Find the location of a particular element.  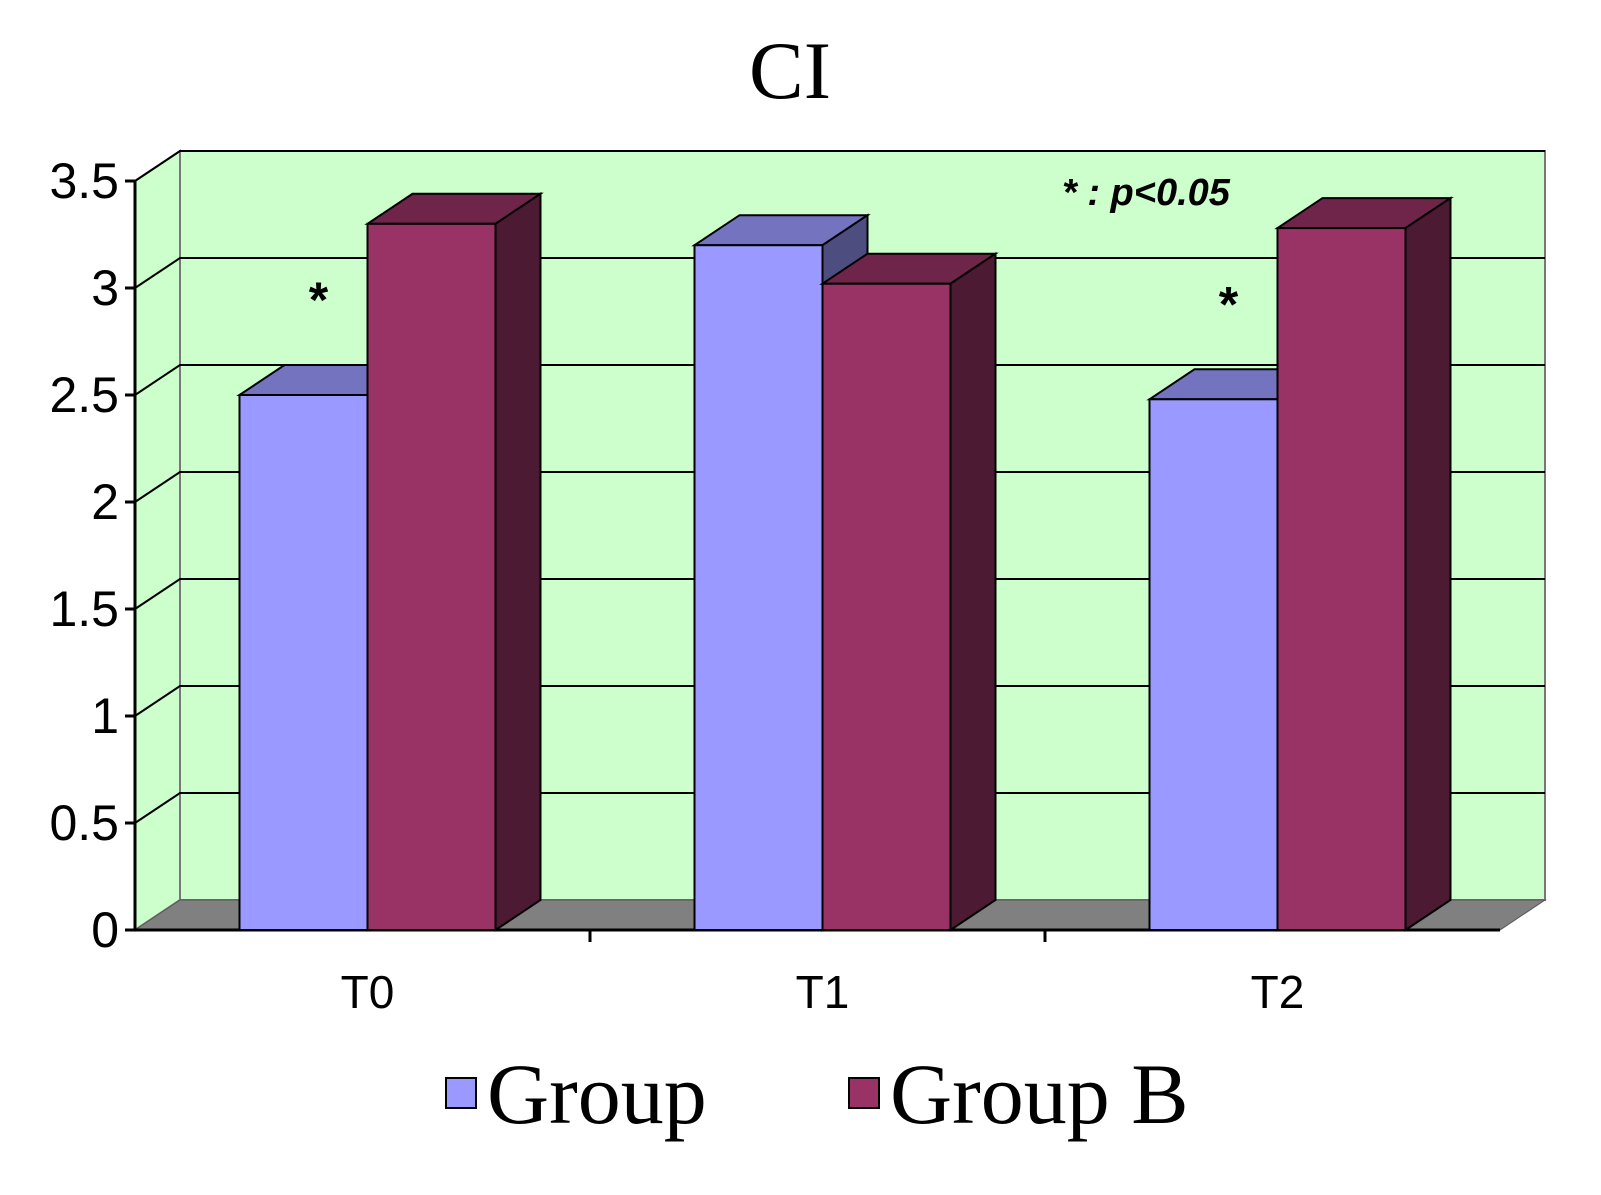

legend-label-group: Group is located at coordinates (597, 1094).